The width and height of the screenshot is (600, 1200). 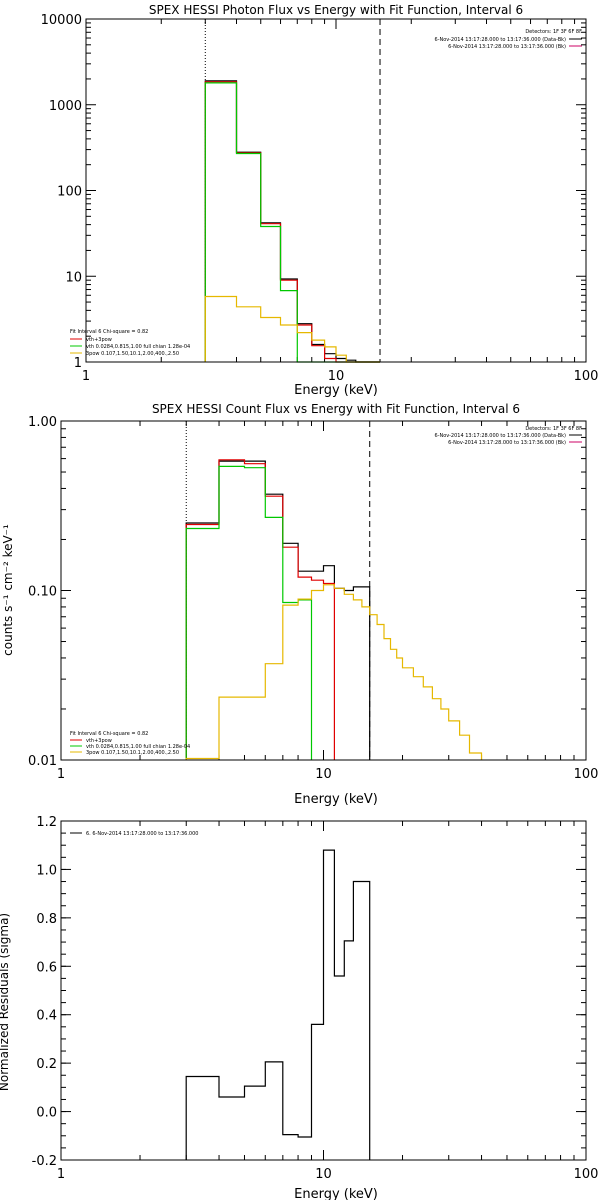 I want to click on residuals-y-tick-label: 0.6, so click(x=46, y=967).